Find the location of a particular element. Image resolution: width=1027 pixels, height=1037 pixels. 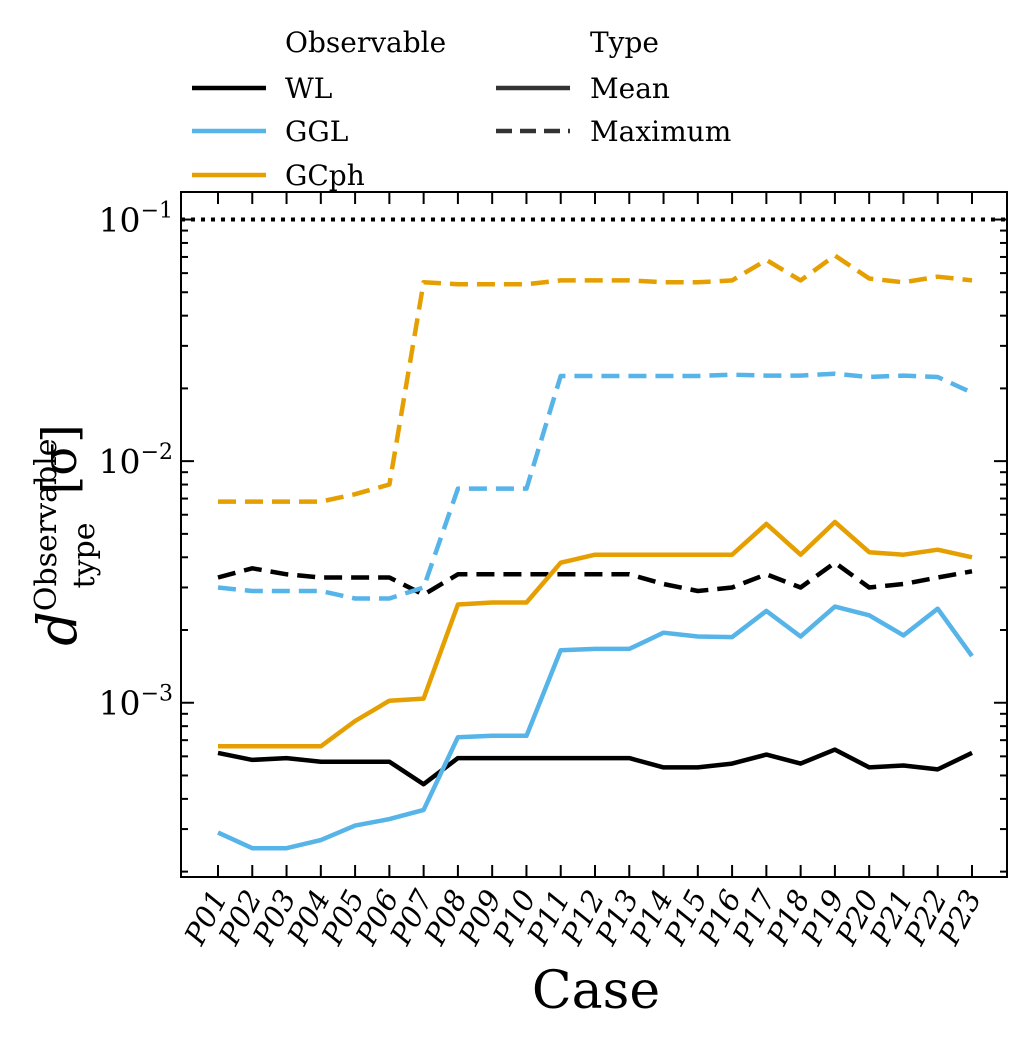

y-tick-label: 10⁻³ is located at coordinates (136, 702).